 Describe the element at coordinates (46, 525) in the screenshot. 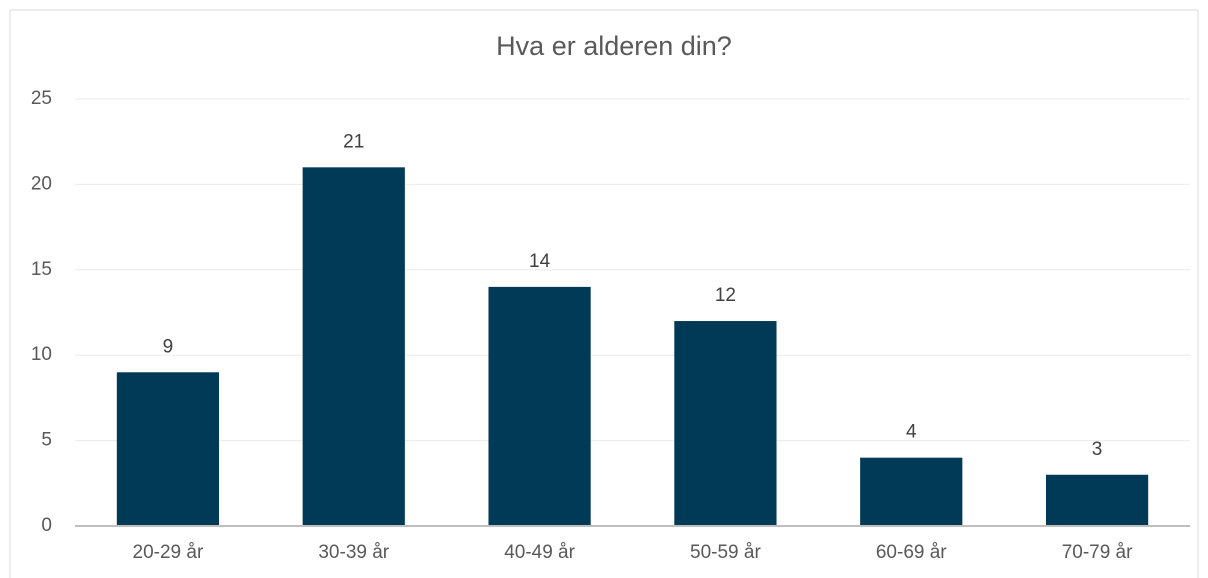

I see `y-tick-label: 0` at that location.